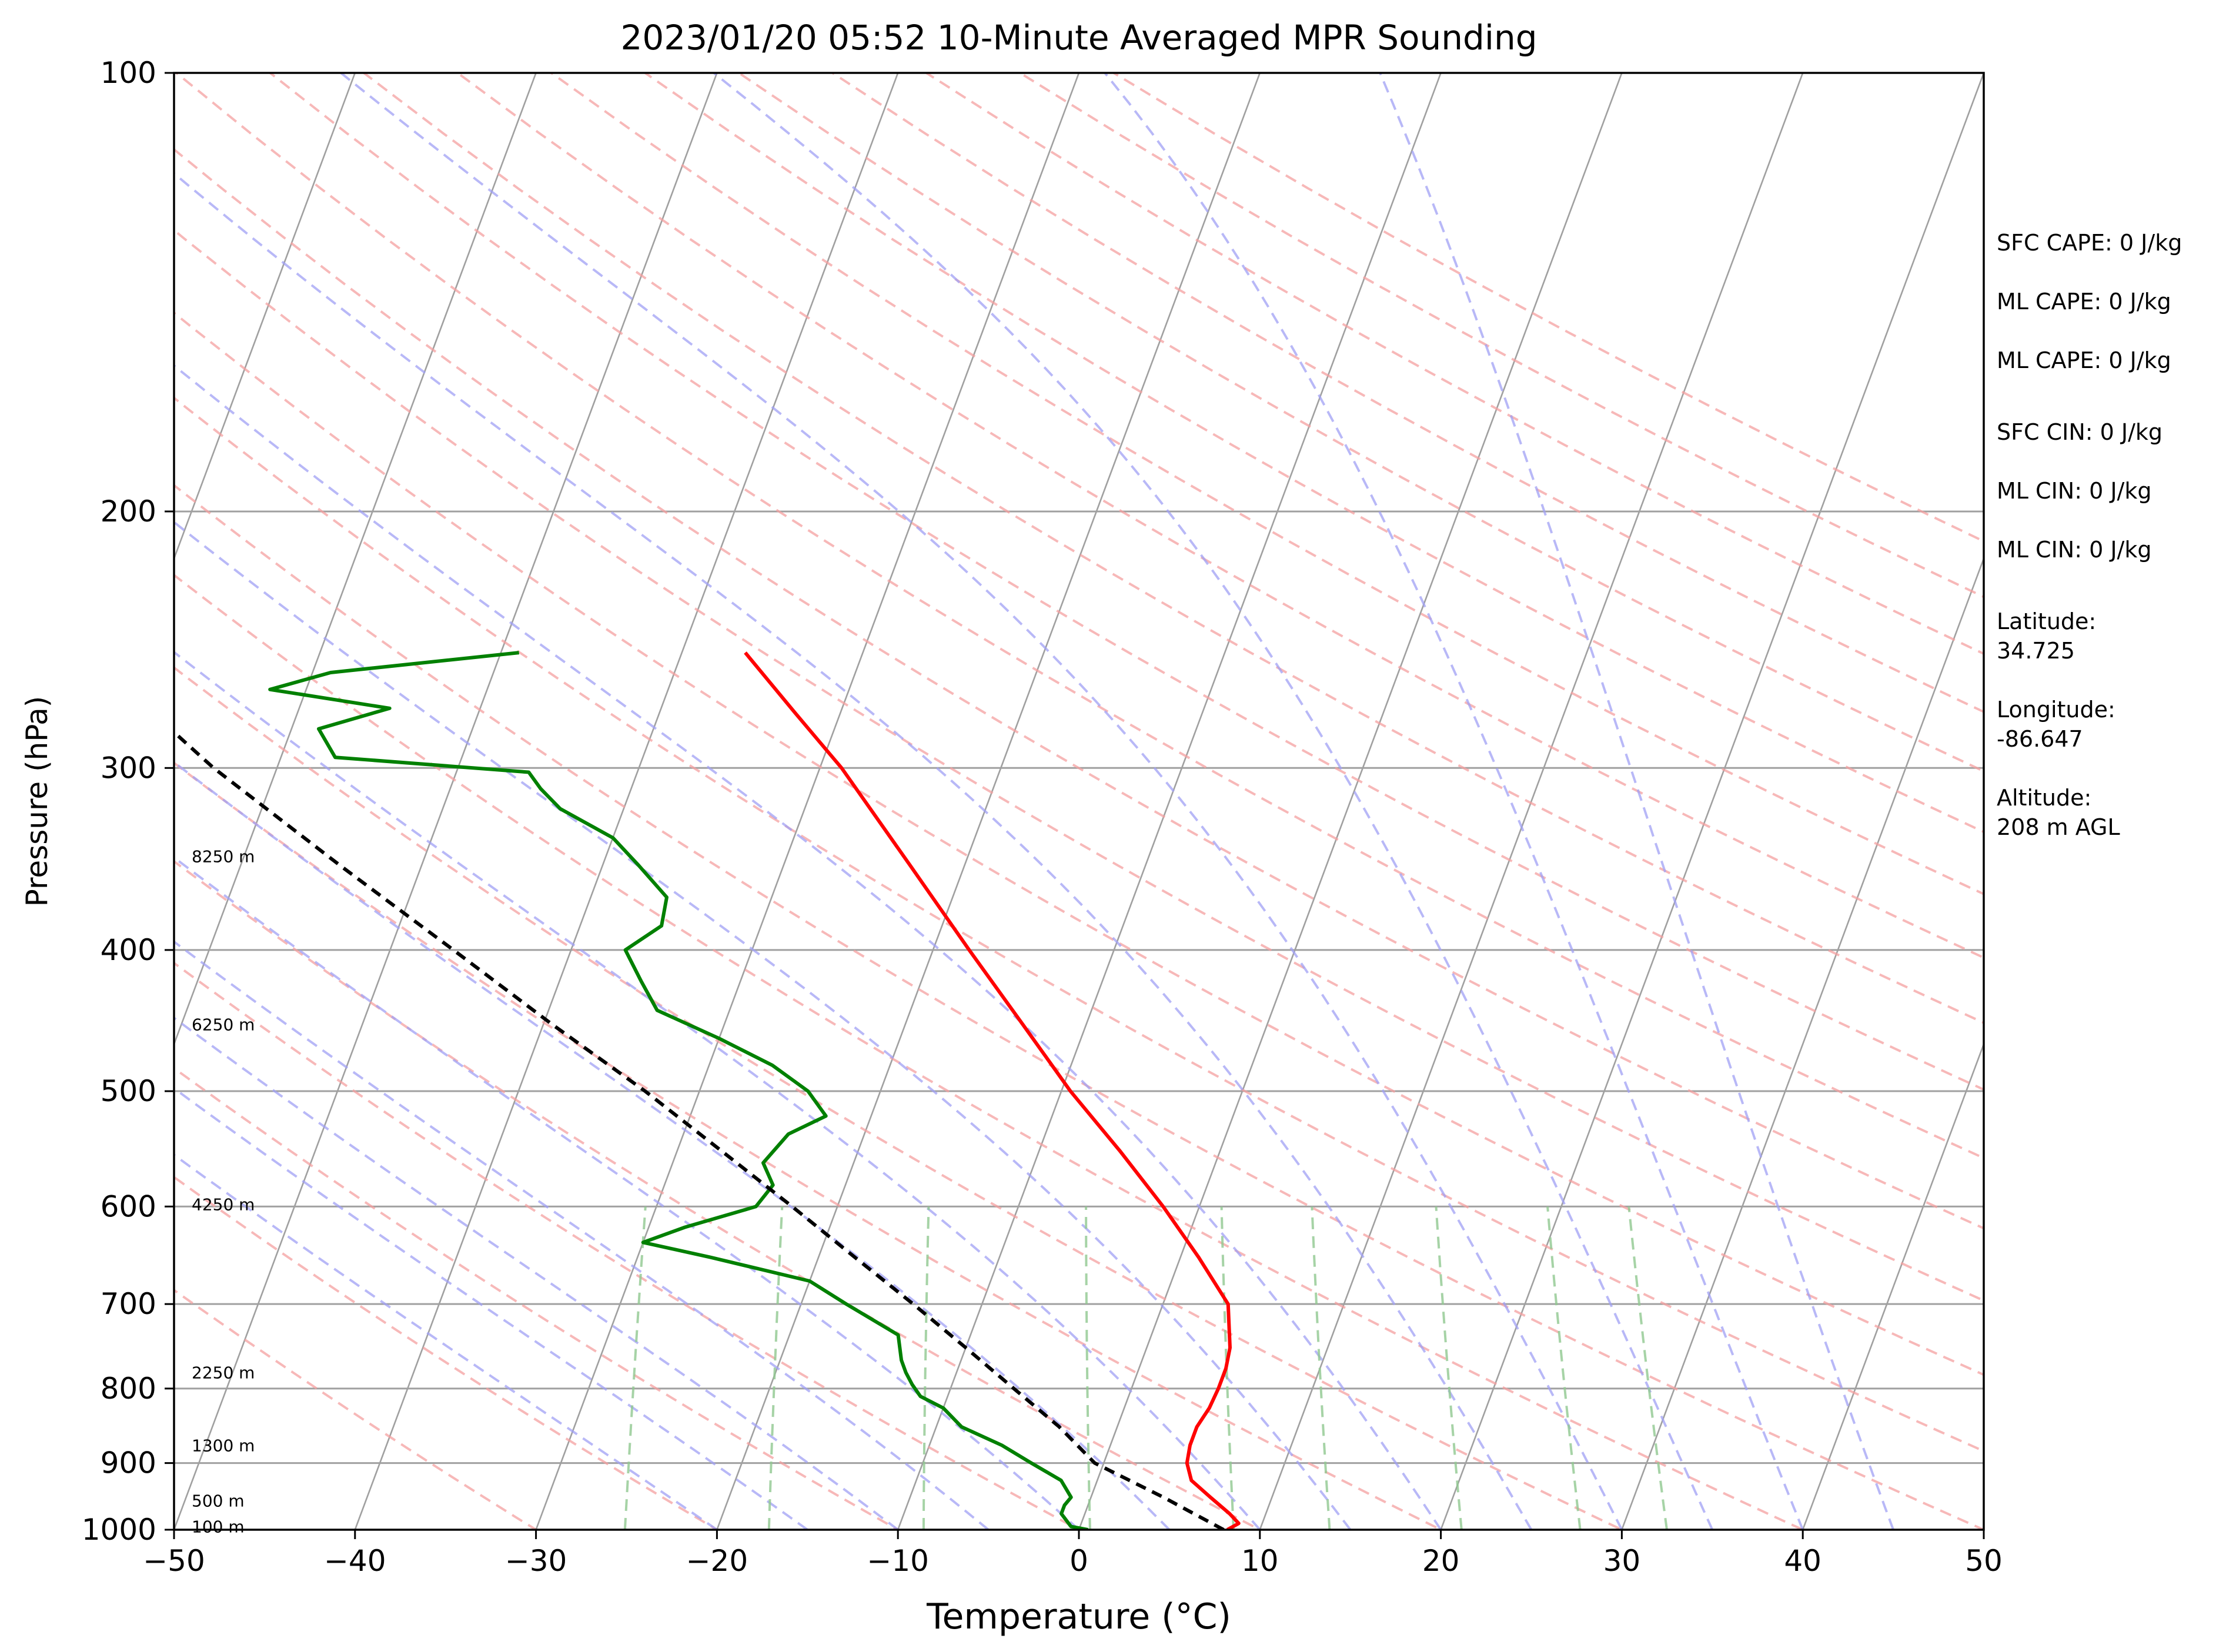 The width and height of the screenshot is (2226, 1652). What do you see at coordinates (2056, 710) in the screenshot?
I see `stats-annotation: Longitude:` at bounding box center [2056, 710].